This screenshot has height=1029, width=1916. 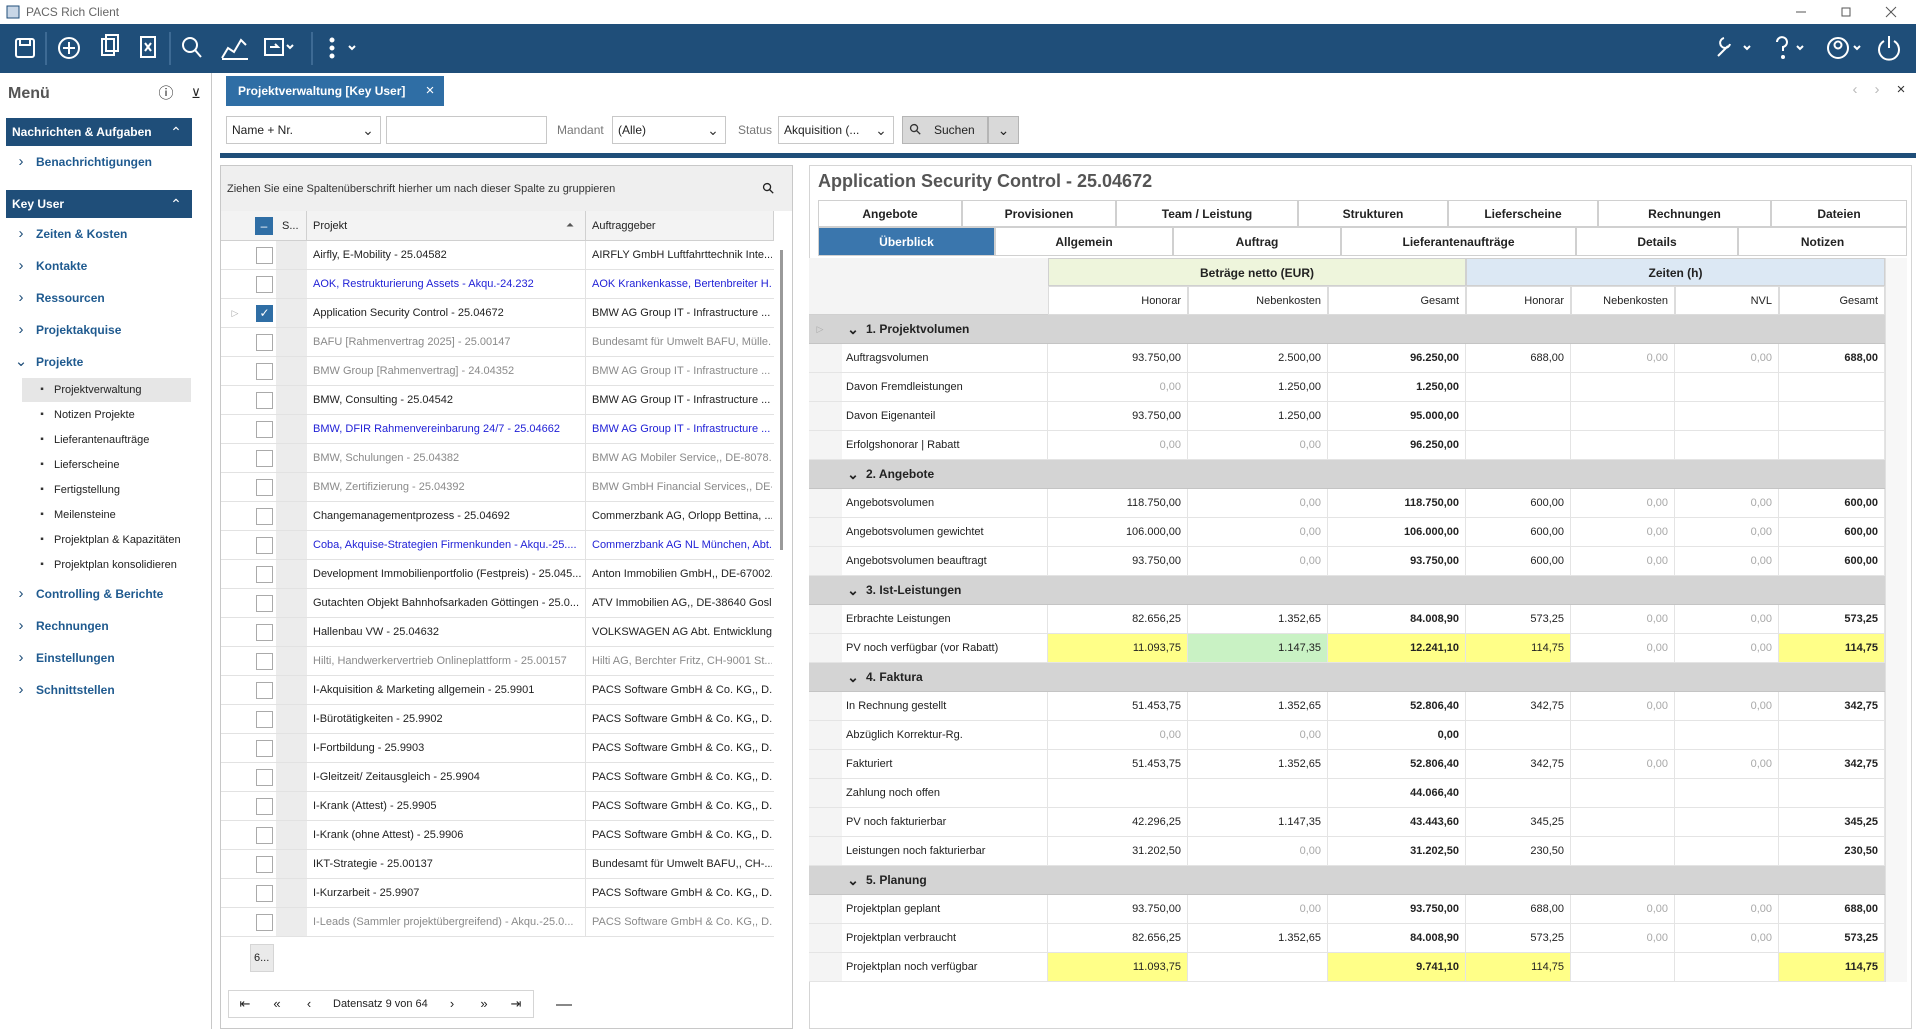 What do you see at coordinates (632, 130) in the screenshot?
I see `combo-value: (Alle)` at bounding box center [632, 130].